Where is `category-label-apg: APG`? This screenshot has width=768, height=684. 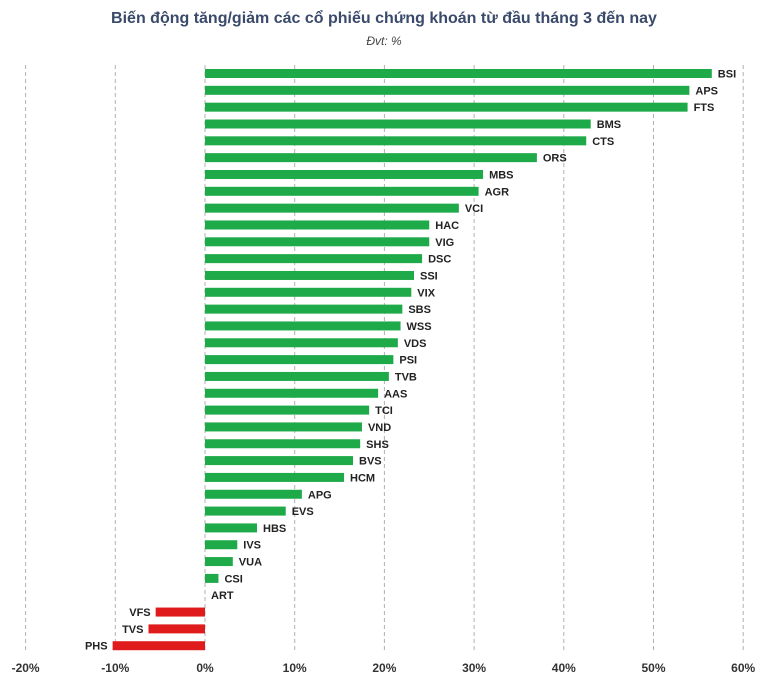
category-label-apg: APG is located at coordinates (320, 495).